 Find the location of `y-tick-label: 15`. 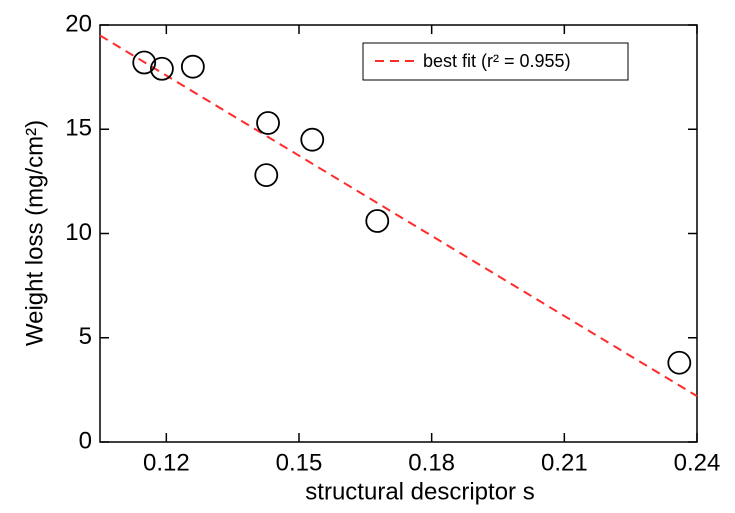

y-tick-label: 15 is located at coordinates (78, 128).